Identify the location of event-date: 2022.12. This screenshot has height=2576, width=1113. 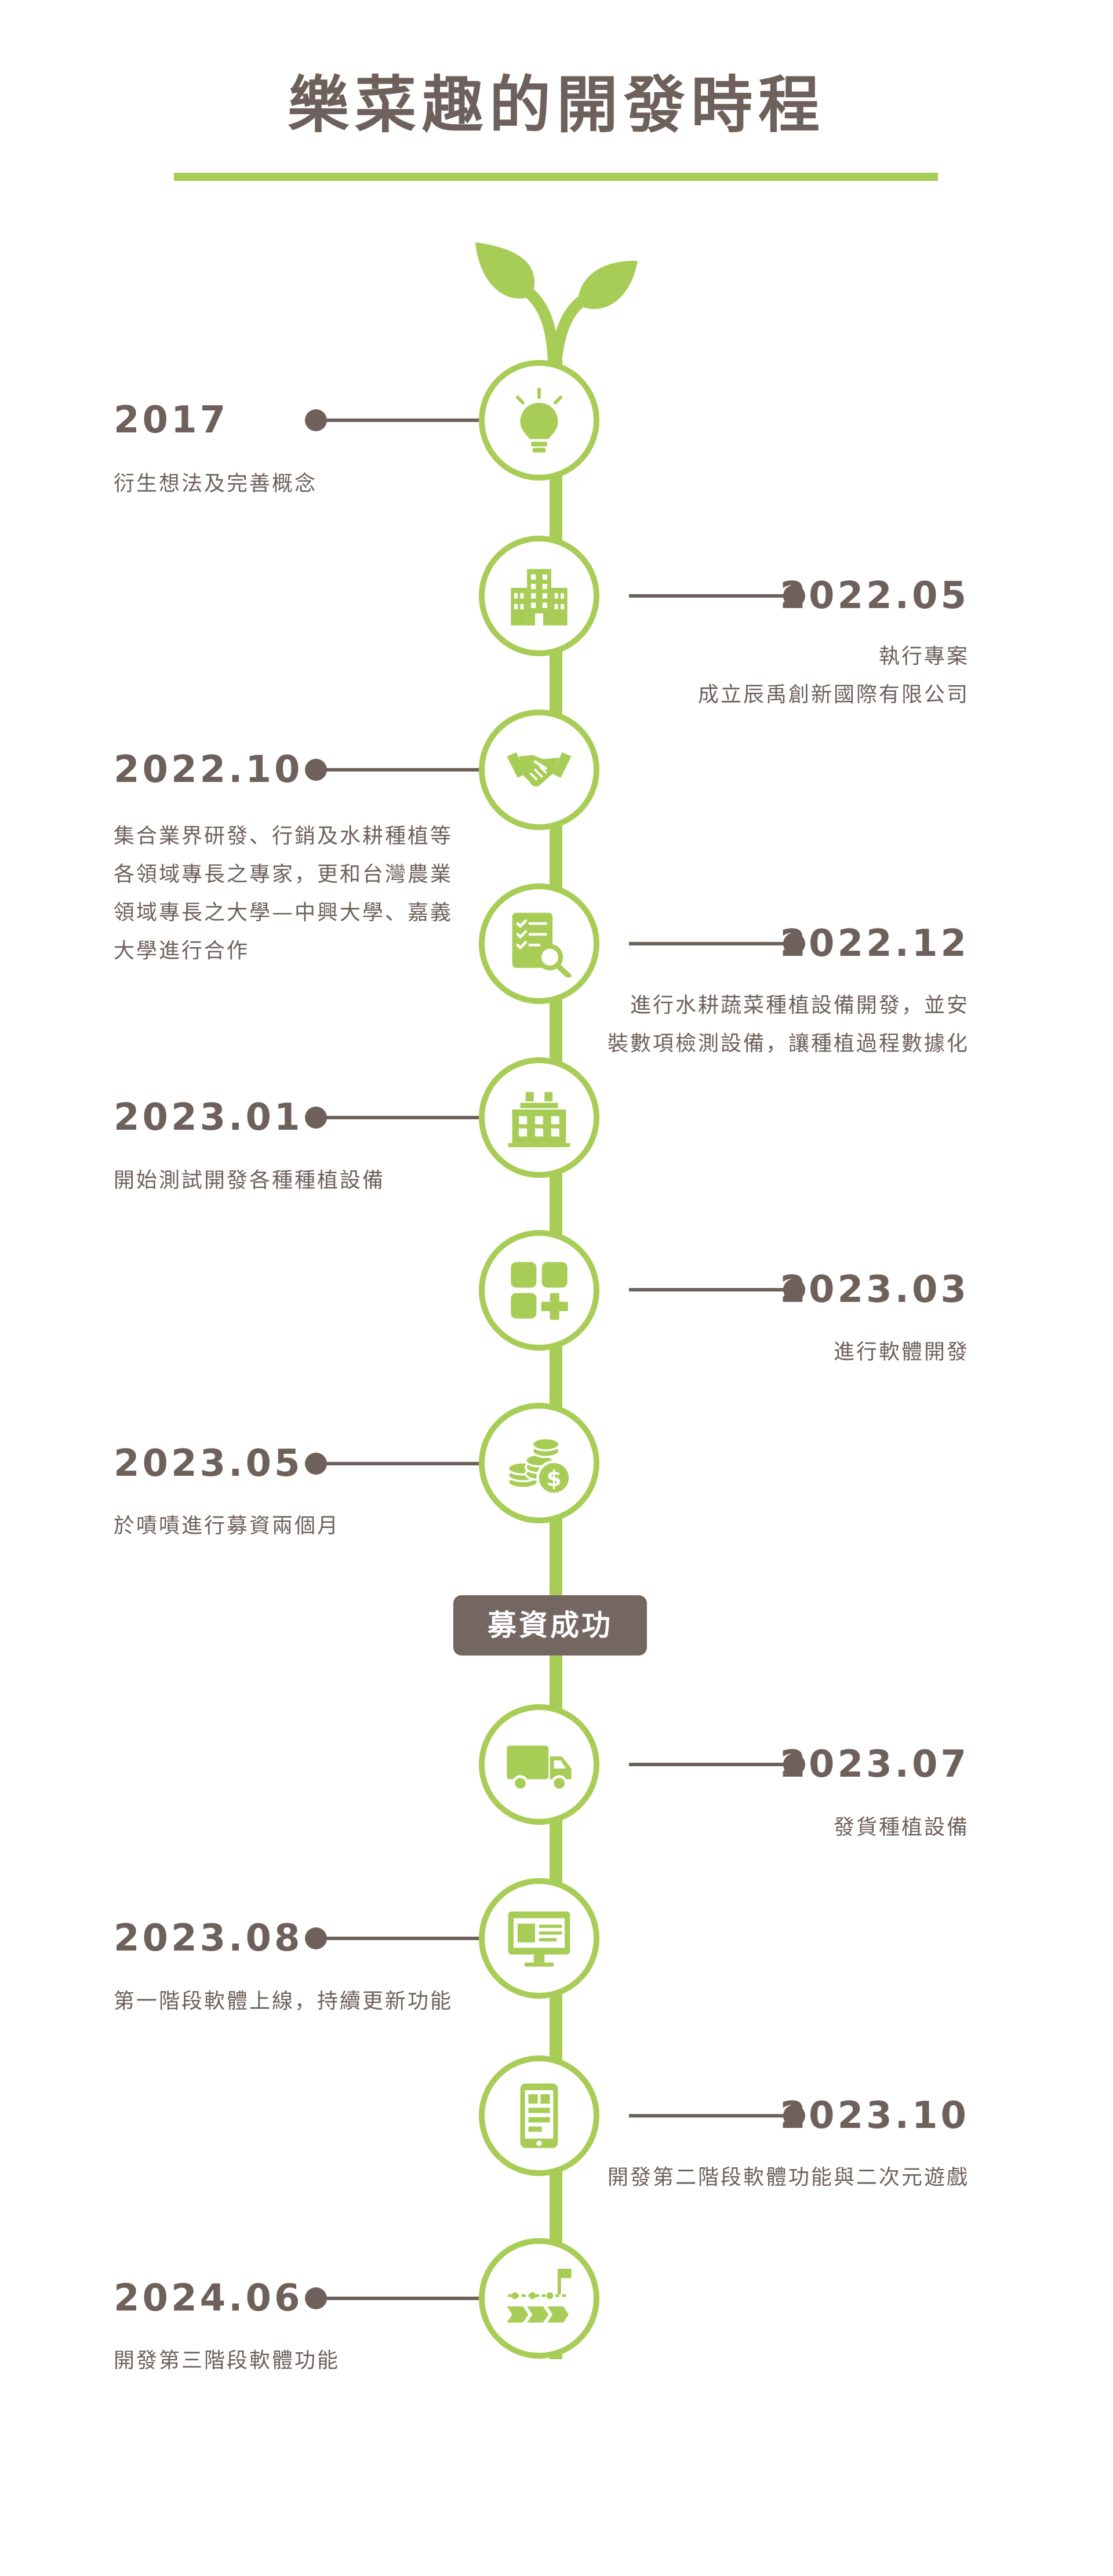
(875, 943).